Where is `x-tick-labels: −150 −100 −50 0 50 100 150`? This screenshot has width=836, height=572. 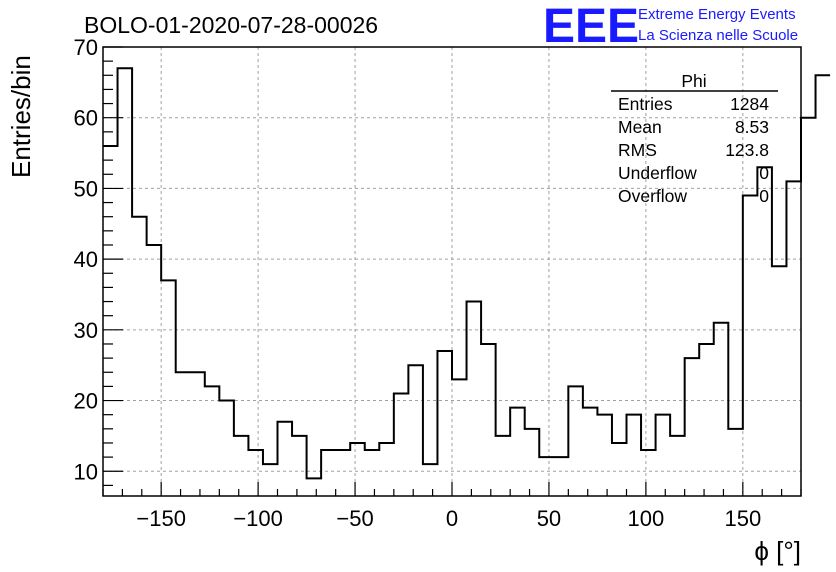 x-tick-labels: −150 −100 −50 0 50 100 150 is located at coordinates (448, 518).